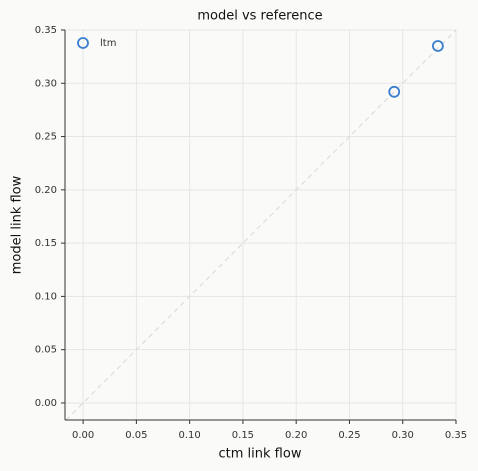 The height and width of the screenshot is (471, 478). Describe the element at coordinates (46, 190) in the screenshot. I see `y-tick-label: 0.20` at that location.